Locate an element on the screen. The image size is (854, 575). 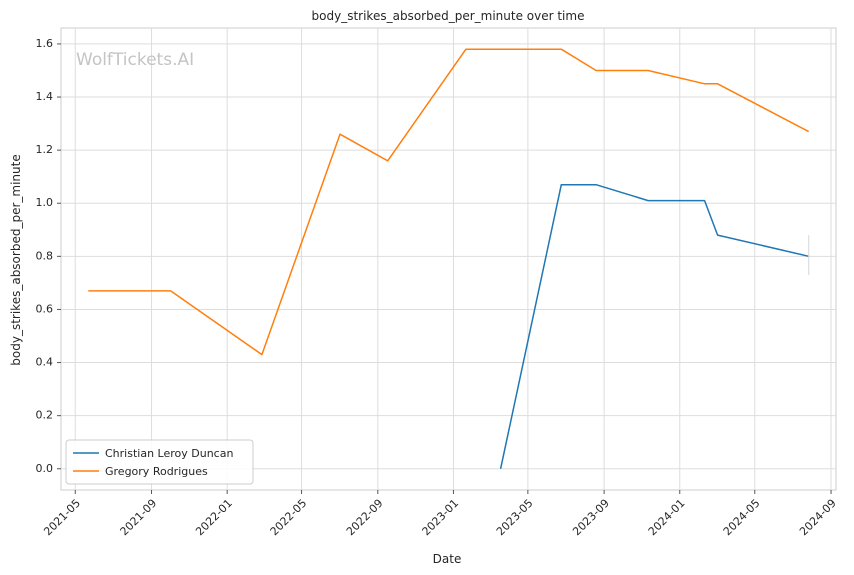
x-tick-label: 2021-09 is located at coordinates (139, 518).